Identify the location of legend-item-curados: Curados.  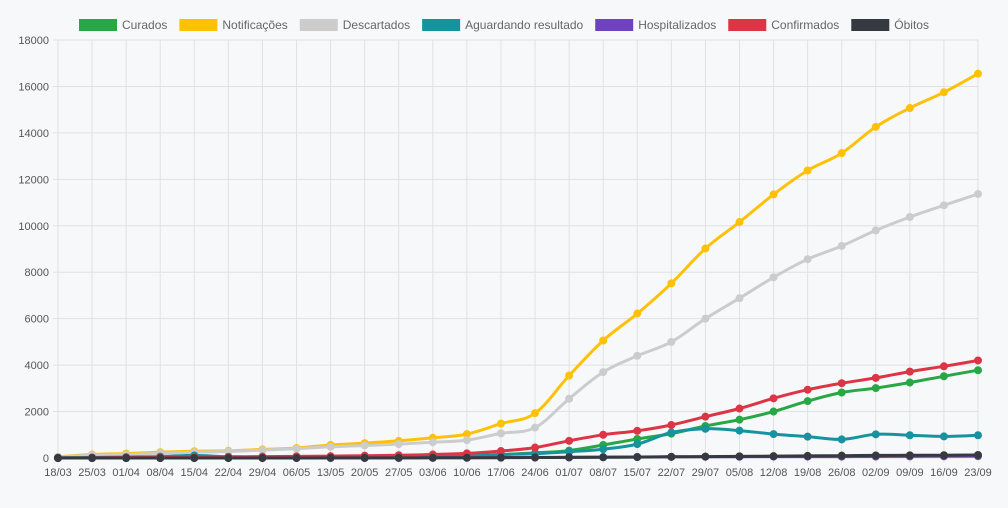
(123, 25).